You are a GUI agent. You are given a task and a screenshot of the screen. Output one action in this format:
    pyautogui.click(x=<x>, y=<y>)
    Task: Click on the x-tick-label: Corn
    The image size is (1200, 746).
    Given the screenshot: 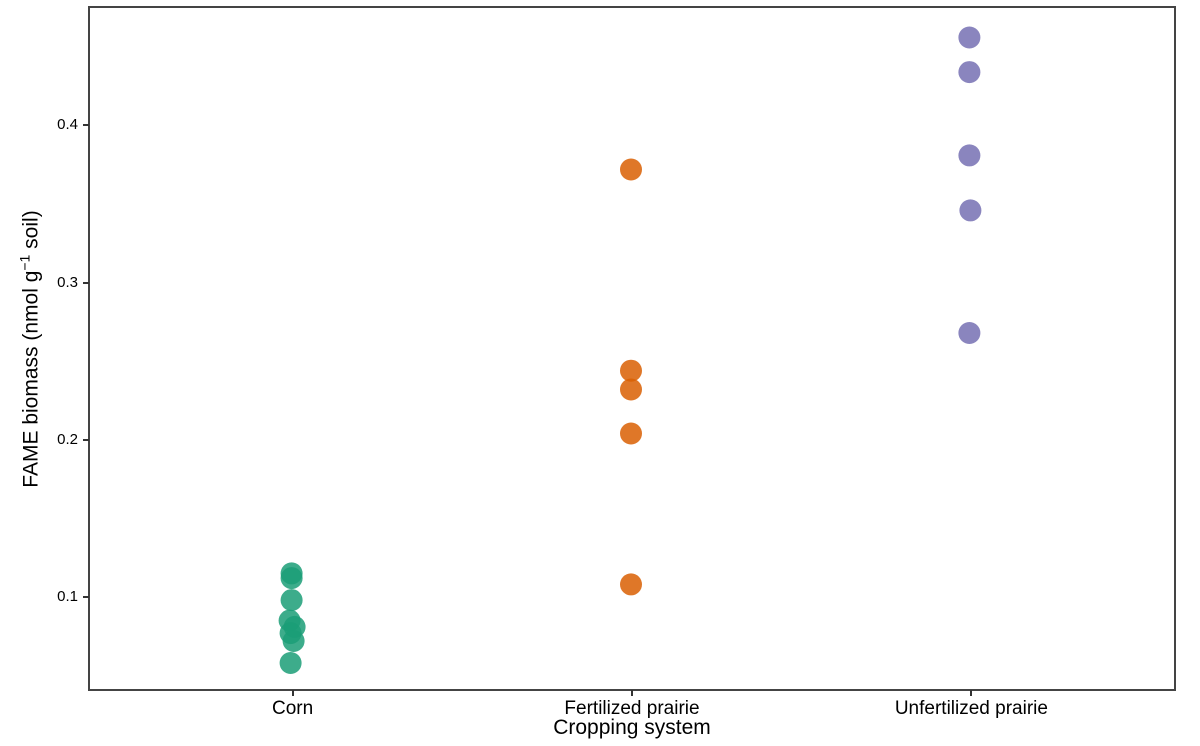 What is the action you would take?
    pyautogui.click(x=293, y=708)
    